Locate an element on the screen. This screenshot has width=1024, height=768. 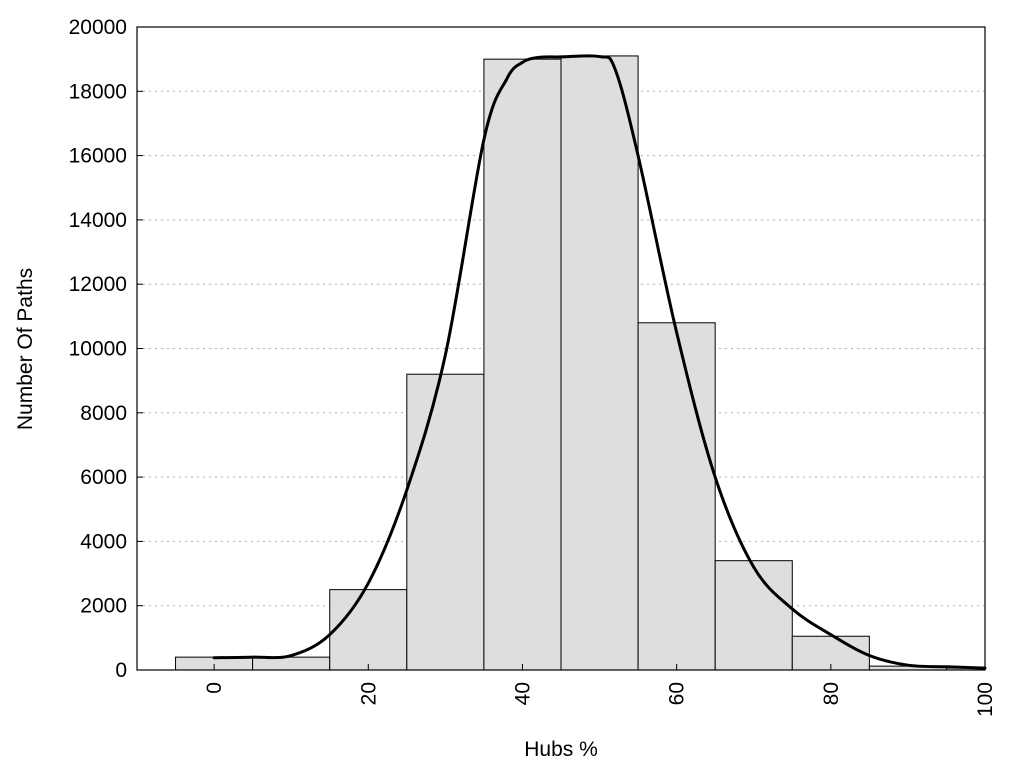
x-tick-label-0: 0 is located at coordinates (214, 688).